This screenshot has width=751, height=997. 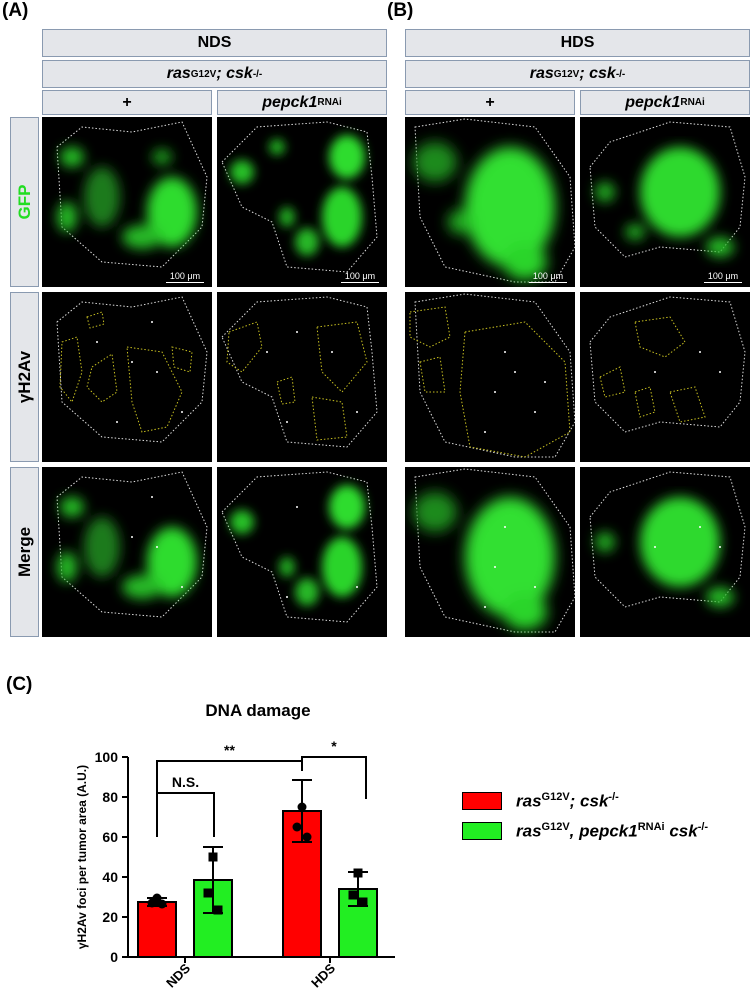 I want to click on panel-label-c: (C), so click(x=19, y=684).